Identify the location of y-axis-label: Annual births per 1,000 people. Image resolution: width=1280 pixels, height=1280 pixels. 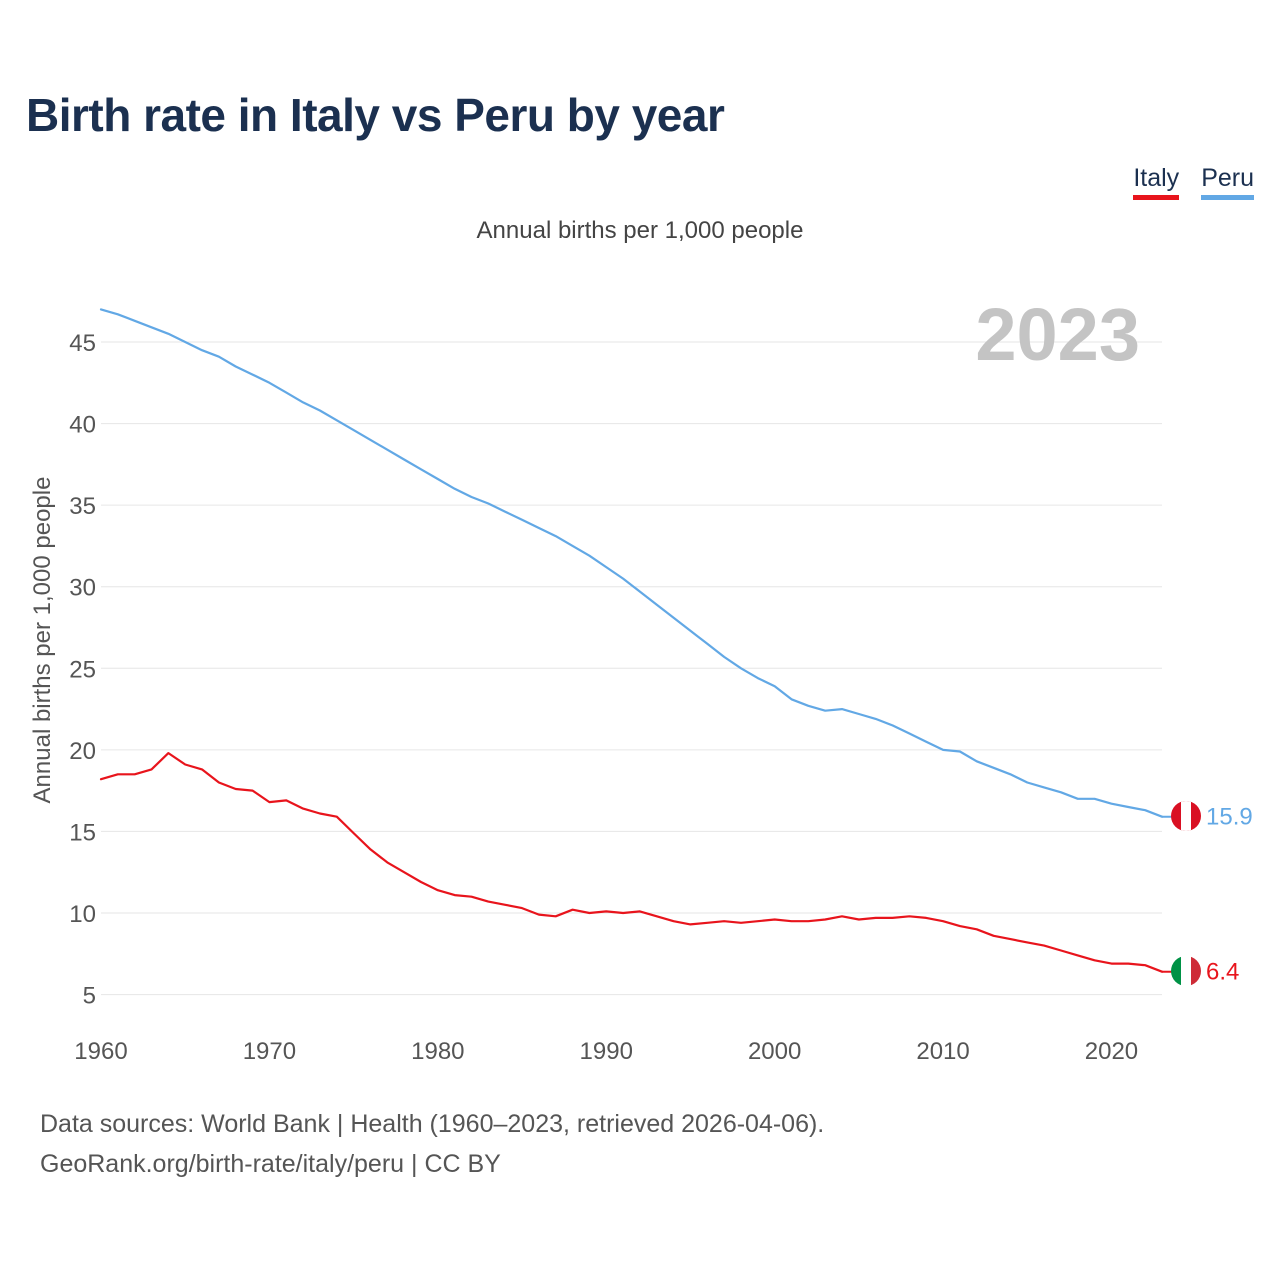
(42, 640).